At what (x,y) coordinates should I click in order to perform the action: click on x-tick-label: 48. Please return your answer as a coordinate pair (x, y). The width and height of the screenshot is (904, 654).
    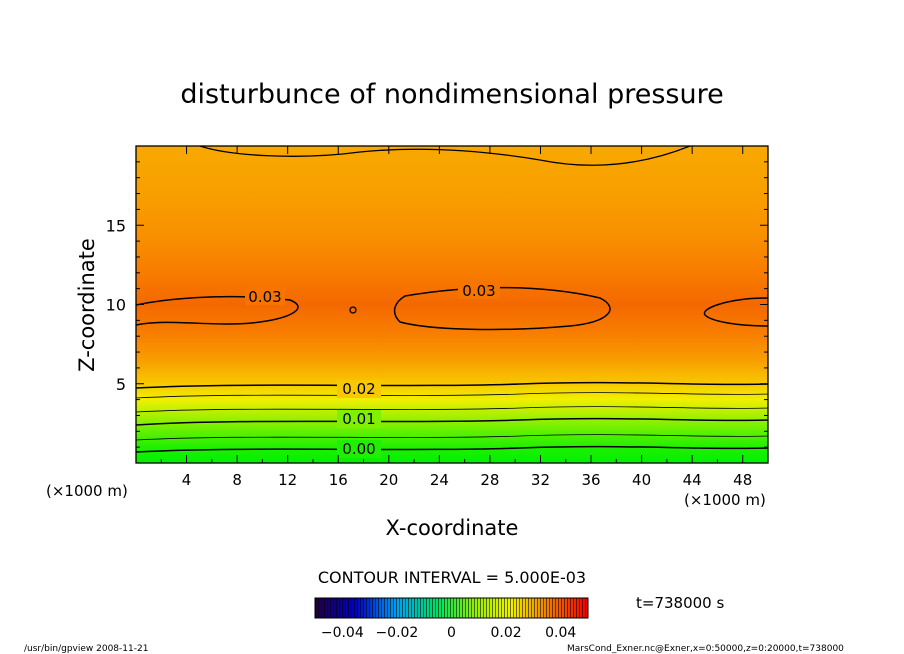
    Looking at the image, I should click on (742, 480).